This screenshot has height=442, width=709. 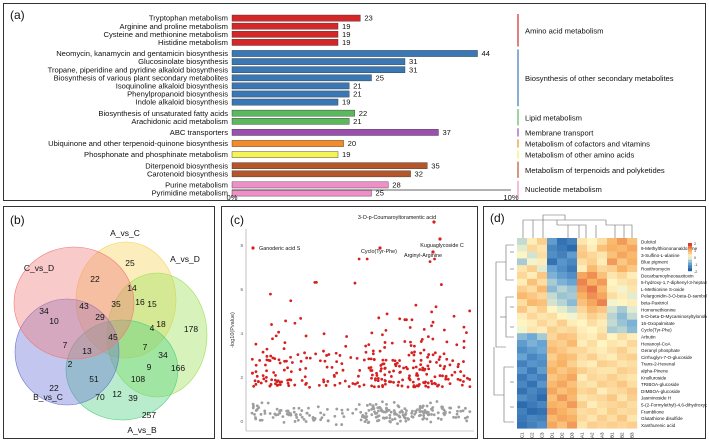 What do you see at coordinates (622, 435) in the screenshot?
I see `heatmap-col-label: B2` at bounding box center [622, 435].